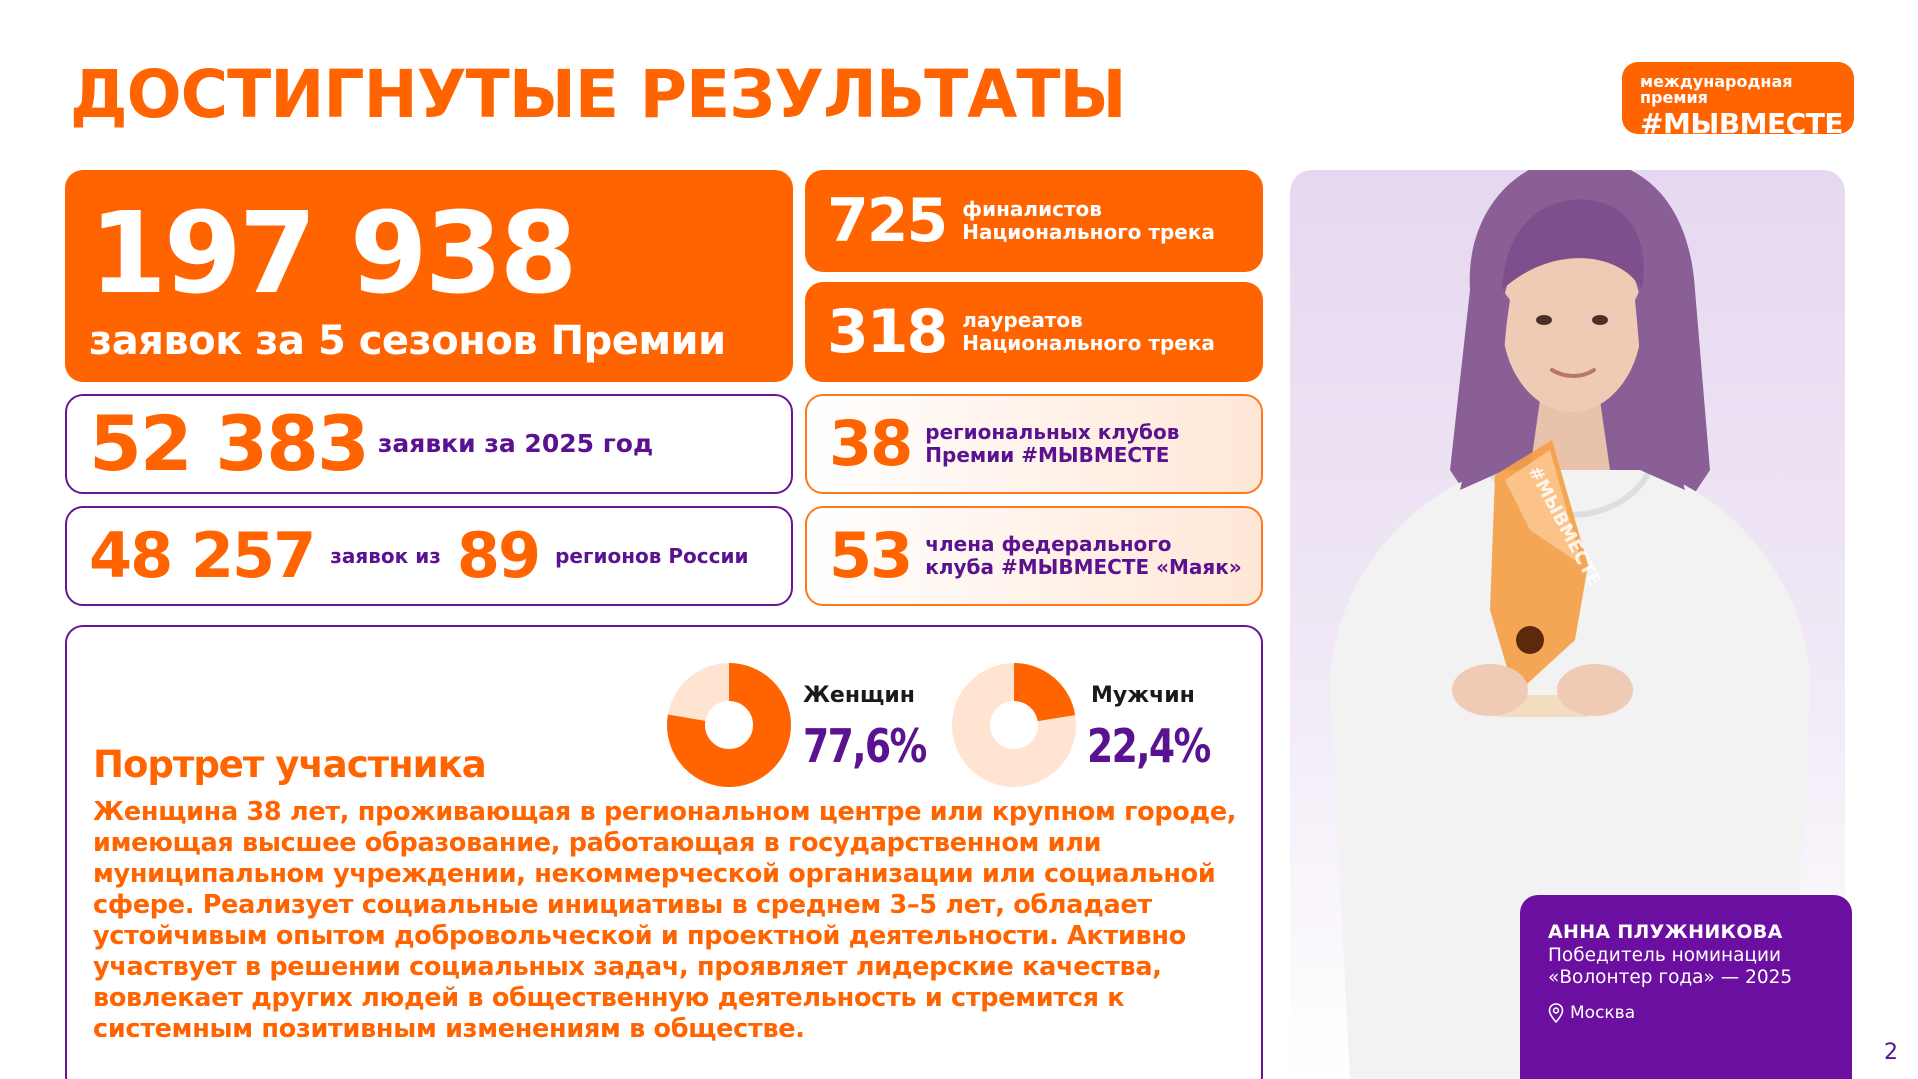 The height and width of the screenshot is (1079, 1918). I want to click on face-shape, so click(1572, 320).